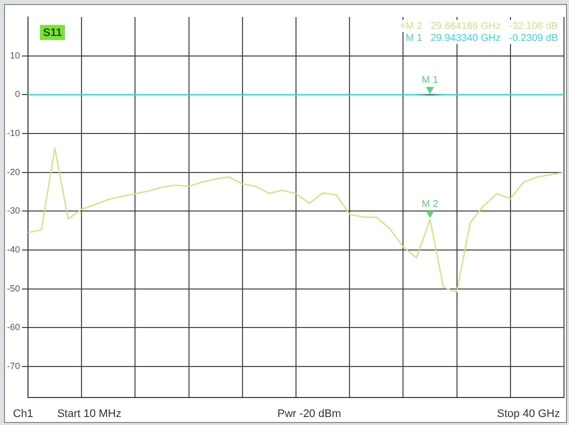 This screenshot has width=569, height=425. I want to click on text: Stop 40 GHz, so click(528, 414).